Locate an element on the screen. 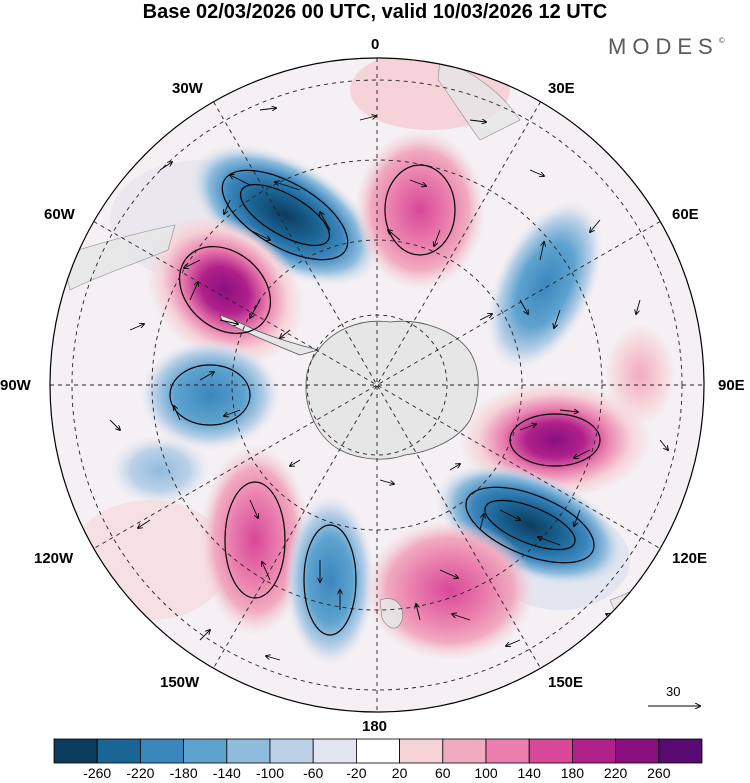  lon-label-60w: 60W is located at coordinates (59, 214).